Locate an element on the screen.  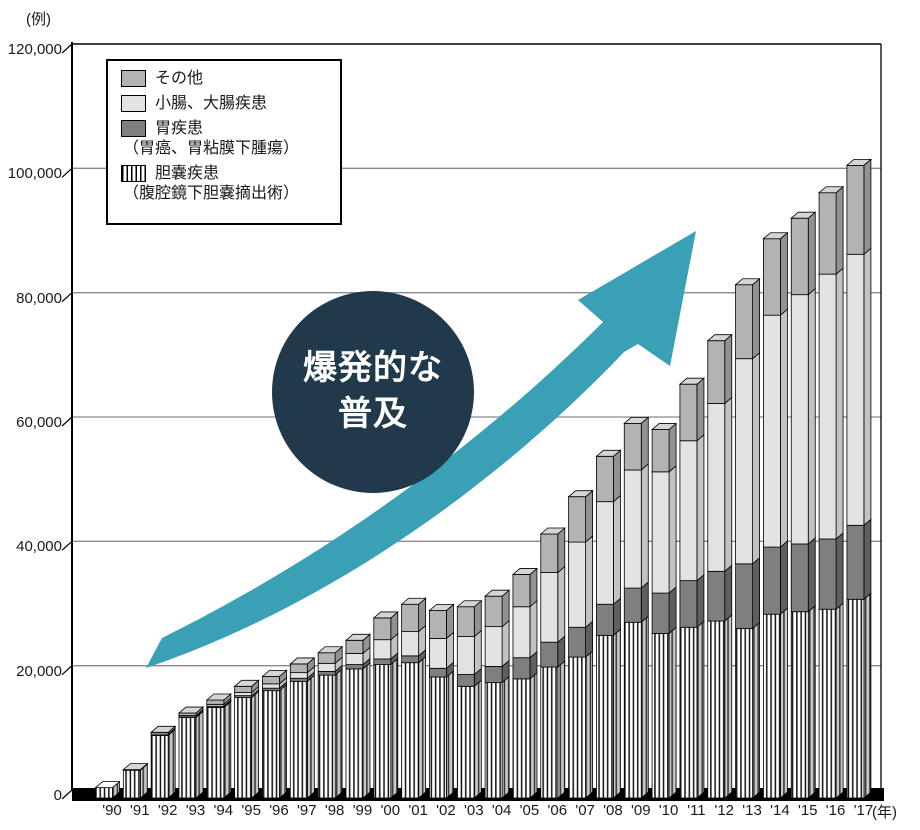
explosive-spread-annotation: 爆発的な 普及 is located at coordinates (373, 392).